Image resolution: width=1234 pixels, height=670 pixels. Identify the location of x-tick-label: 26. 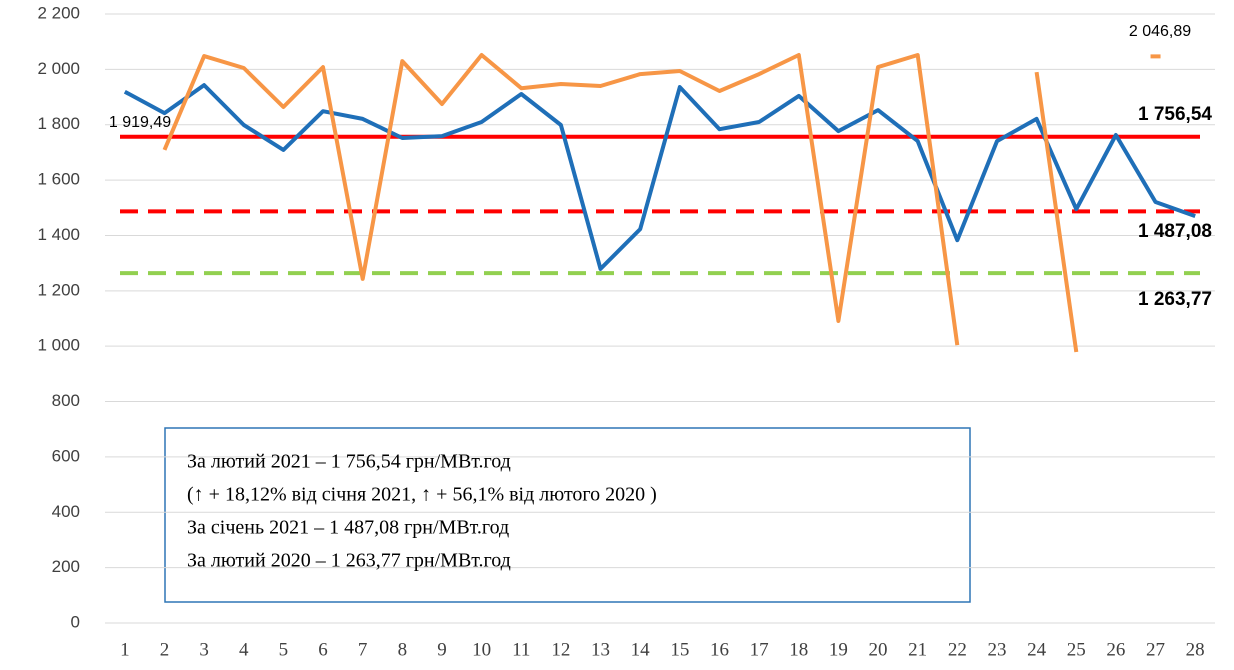
(1115, 649).